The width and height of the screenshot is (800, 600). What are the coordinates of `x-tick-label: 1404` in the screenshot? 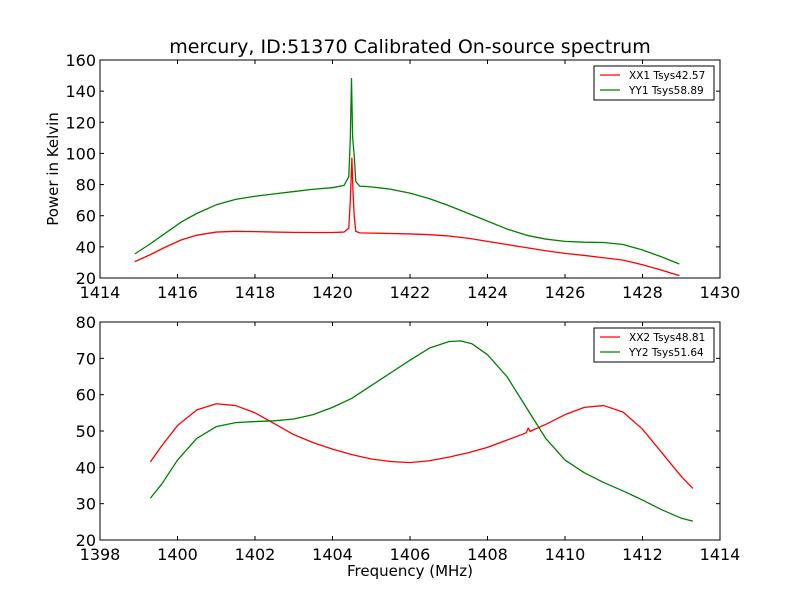 It's located at (332, 554).